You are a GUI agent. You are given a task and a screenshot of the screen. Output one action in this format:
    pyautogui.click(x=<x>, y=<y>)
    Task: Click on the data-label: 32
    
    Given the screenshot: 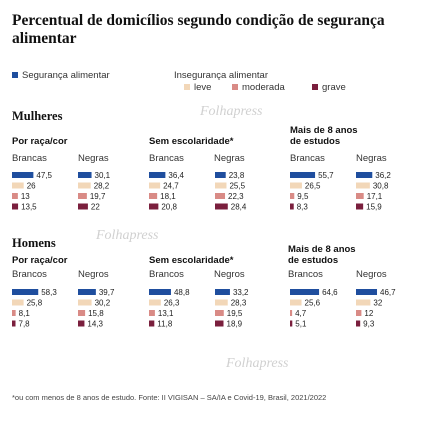 What is the action you would take?
    pyautogui.click(x=377, y=303)
    